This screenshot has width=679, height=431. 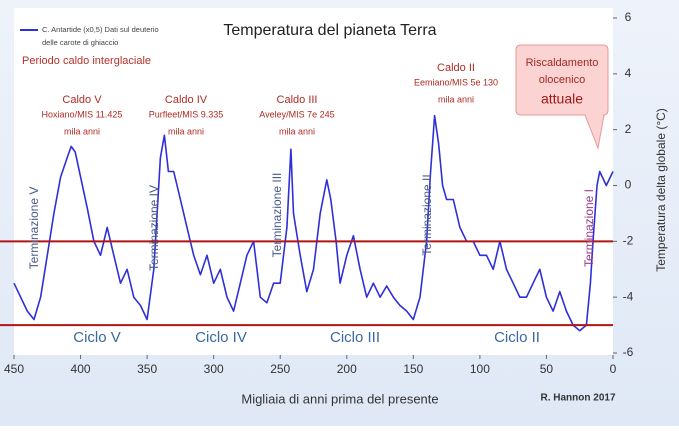 I want to click on legend-entry: C. Antartide (x0,5) Dati sul deuterio, so click(x=100, y=29).